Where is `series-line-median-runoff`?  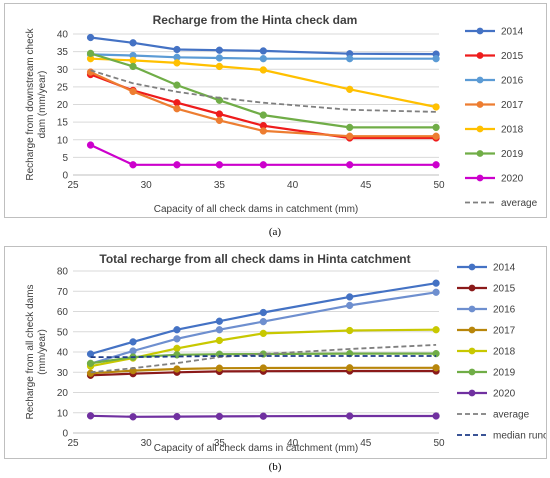 series-line-median-runoff is located at coordinates (263, 356).